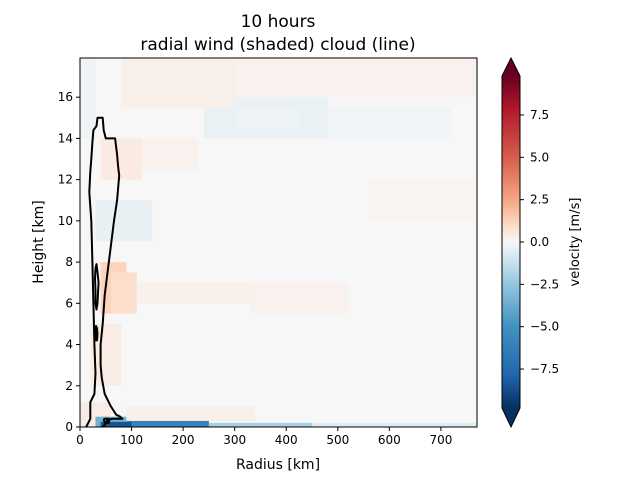  Describe the element at coordinates (234, 440) in the screenshot. I see `x-tick-label-300: 300` at that location.